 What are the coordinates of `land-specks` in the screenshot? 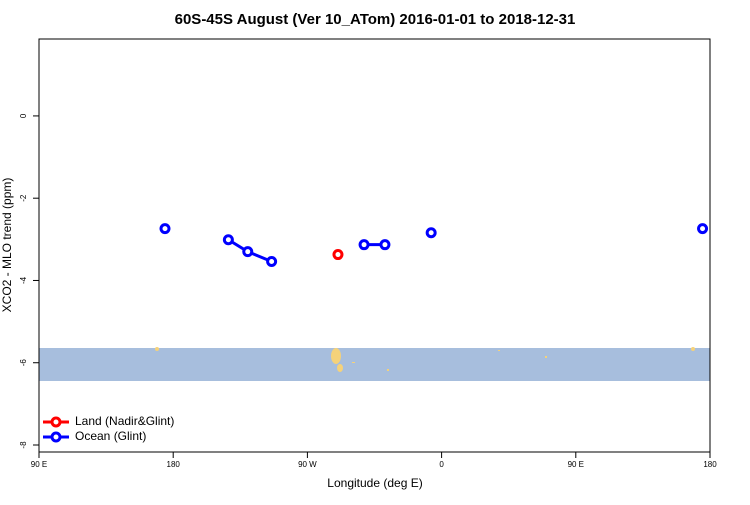 It's located at (425, 359).